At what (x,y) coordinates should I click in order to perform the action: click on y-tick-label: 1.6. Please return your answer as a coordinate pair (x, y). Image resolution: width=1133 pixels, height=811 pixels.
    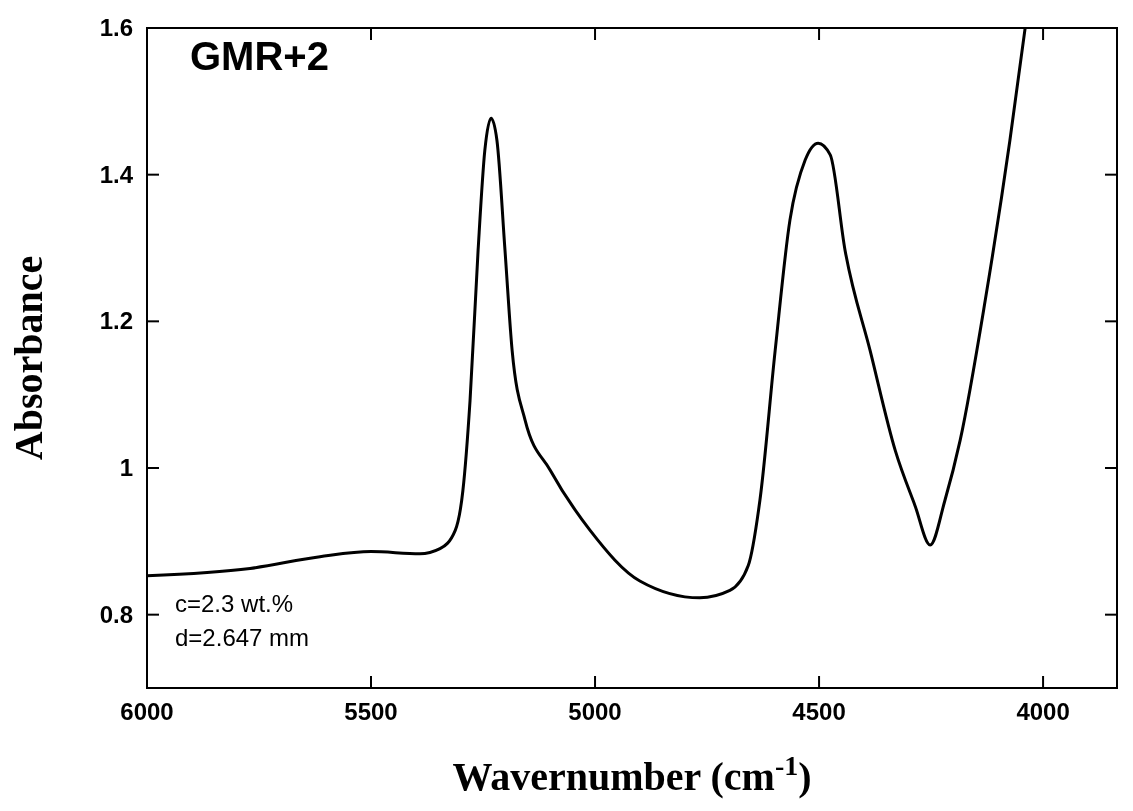
    Looking at the image, I should click on (116, 27).